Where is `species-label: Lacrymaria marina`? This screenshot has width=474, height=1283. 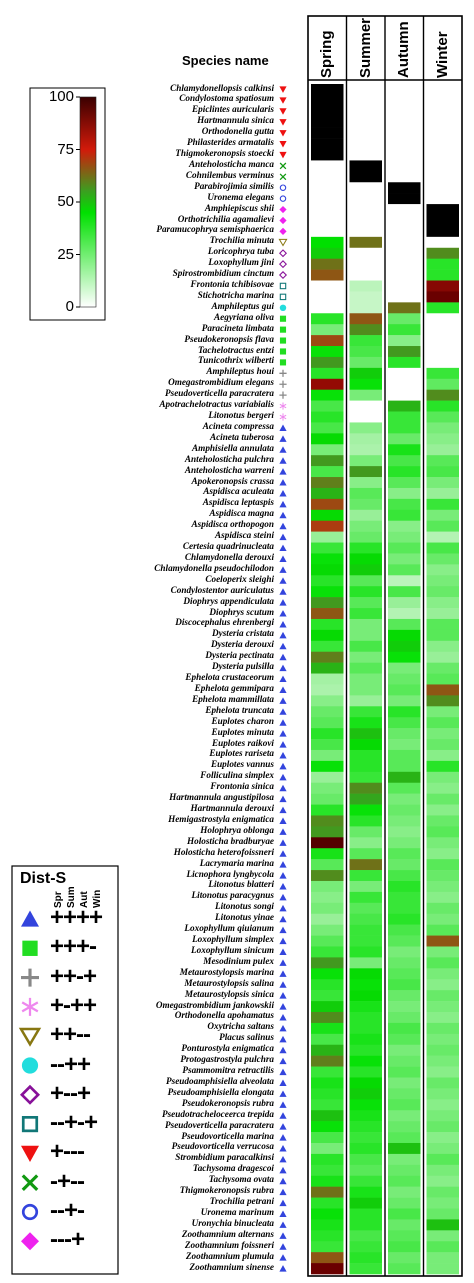 species-label: Lacrymaria marina is located at coordinates (236, 862).